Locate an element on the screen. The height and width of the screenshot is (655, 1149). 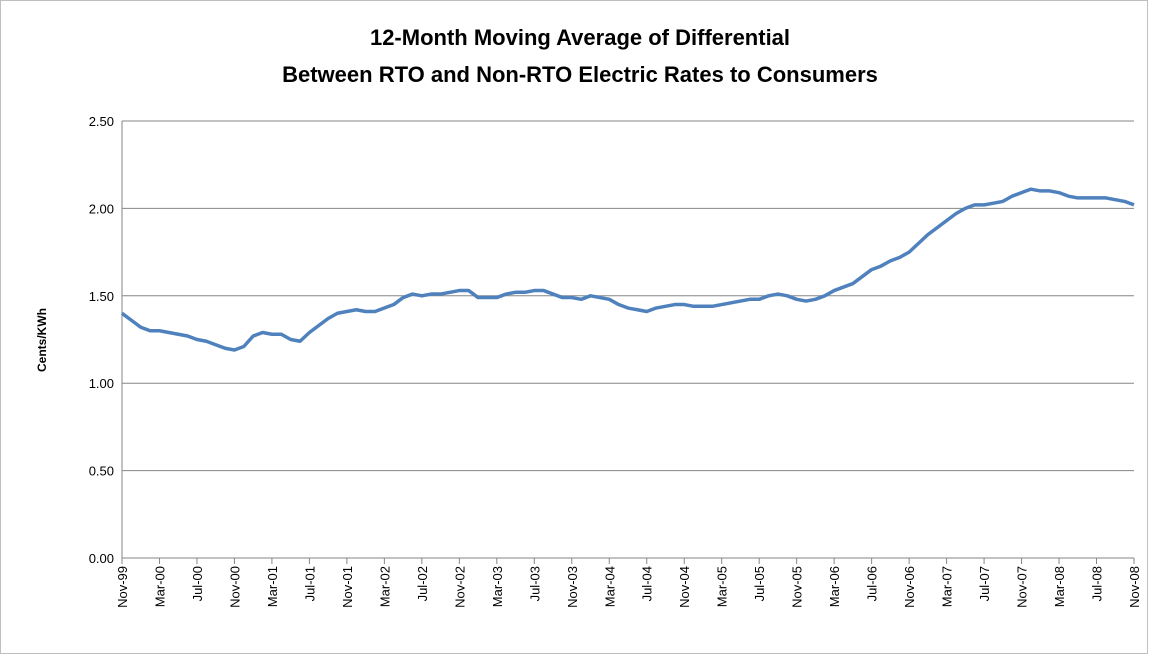
x-tick-label: Mar-08 is located at coordinates (1059, 586).